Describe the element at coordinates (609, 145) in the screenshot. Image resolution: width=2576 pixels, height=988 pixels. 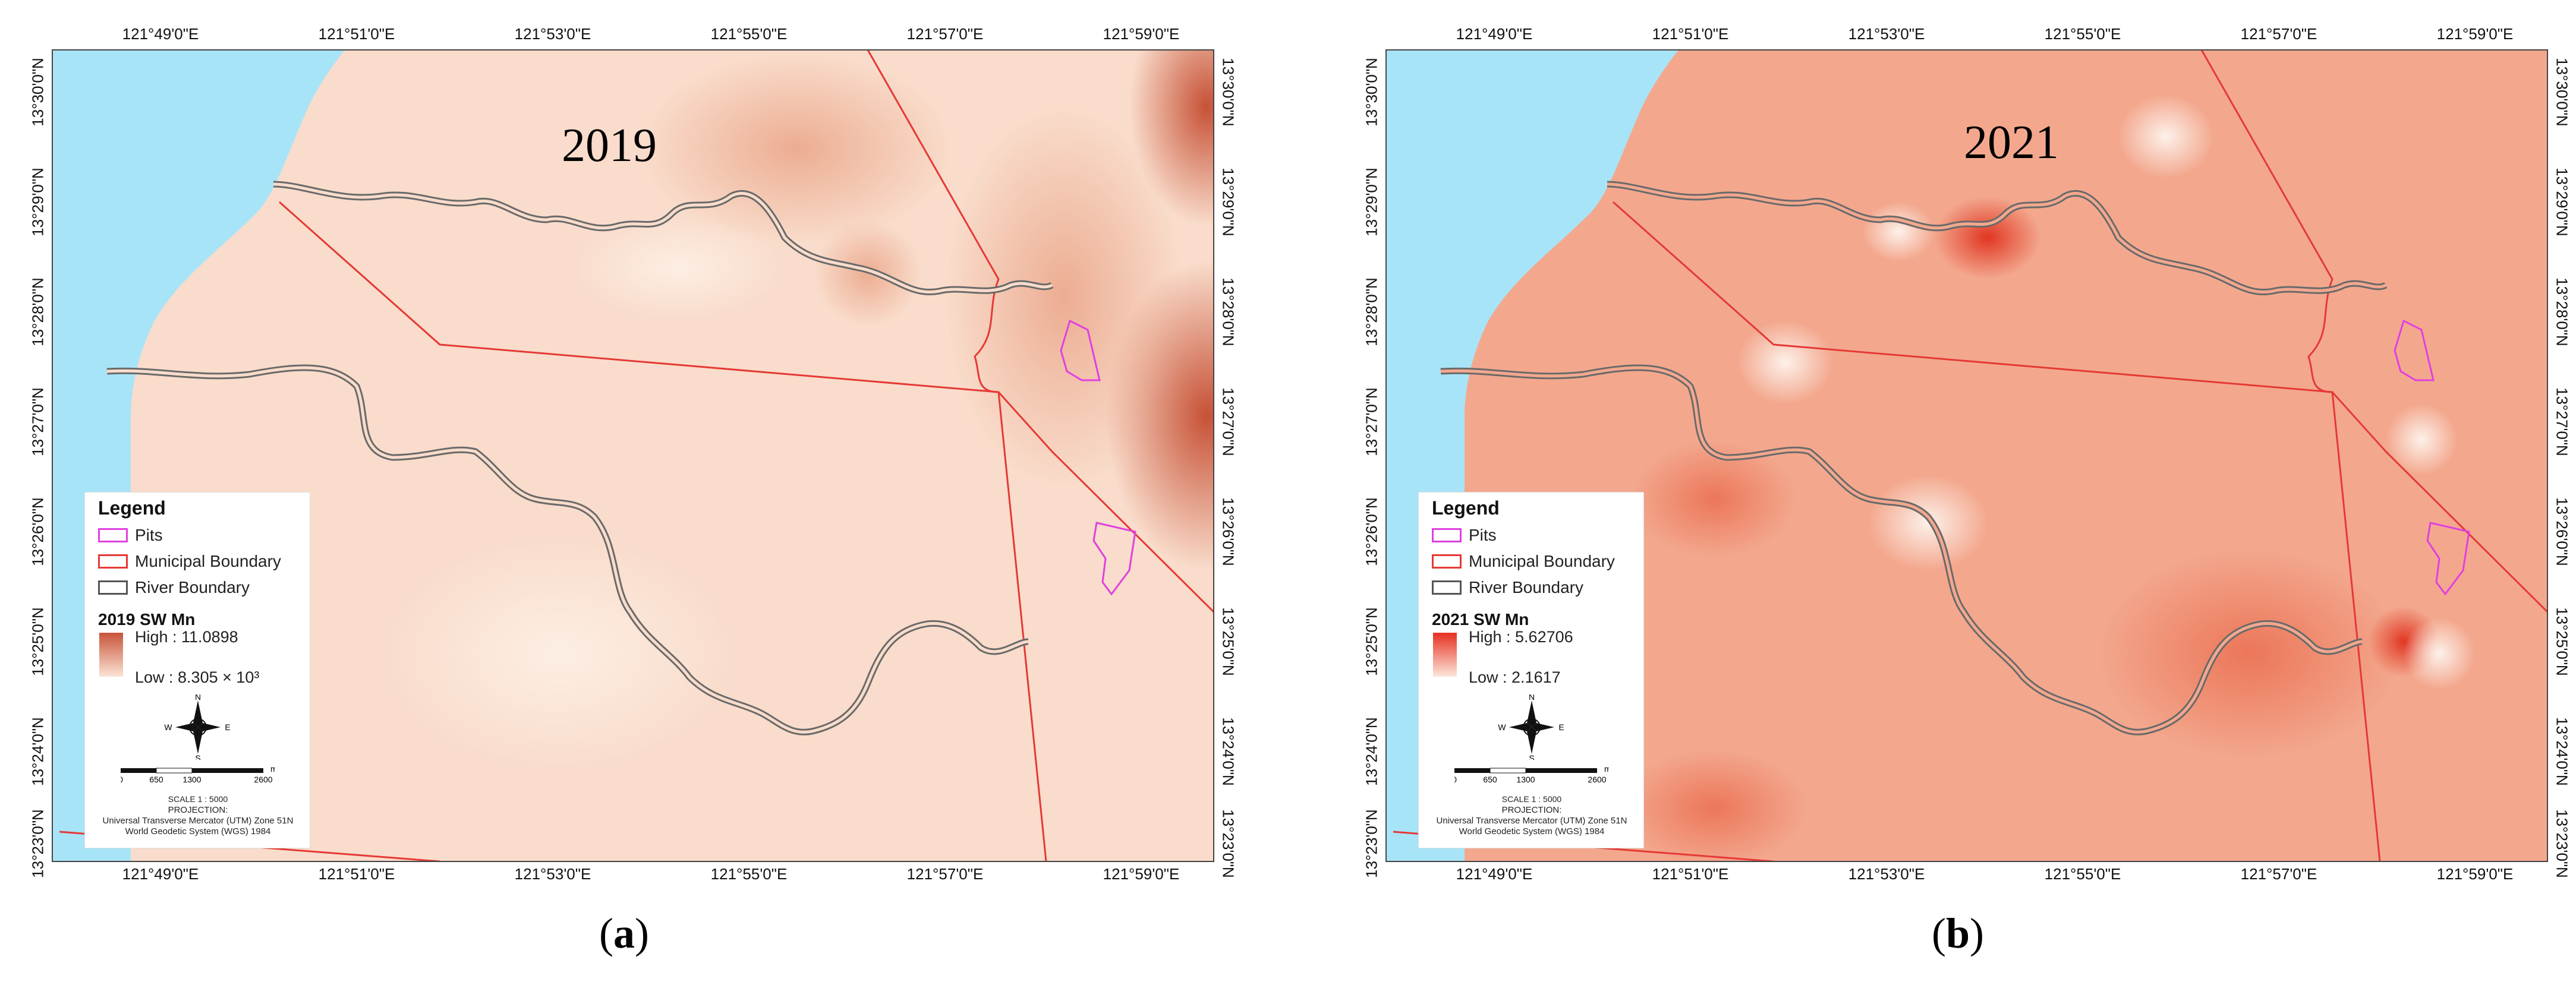
I see `year-label: 2019` at that location.